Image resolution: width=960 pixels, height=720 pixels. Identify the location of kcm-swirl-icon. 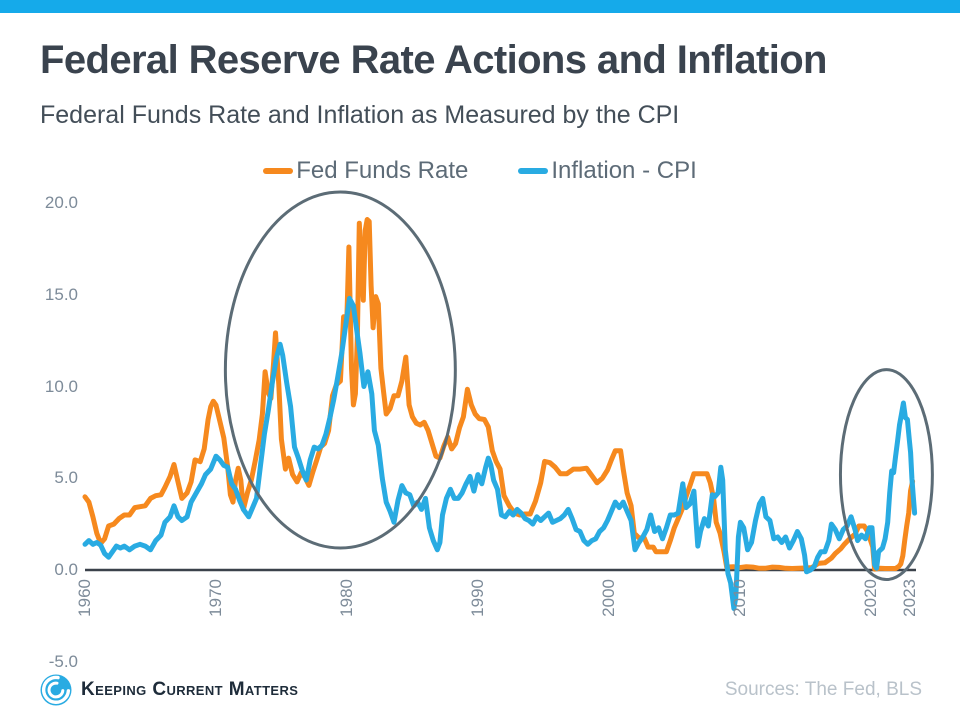
(56, 690).